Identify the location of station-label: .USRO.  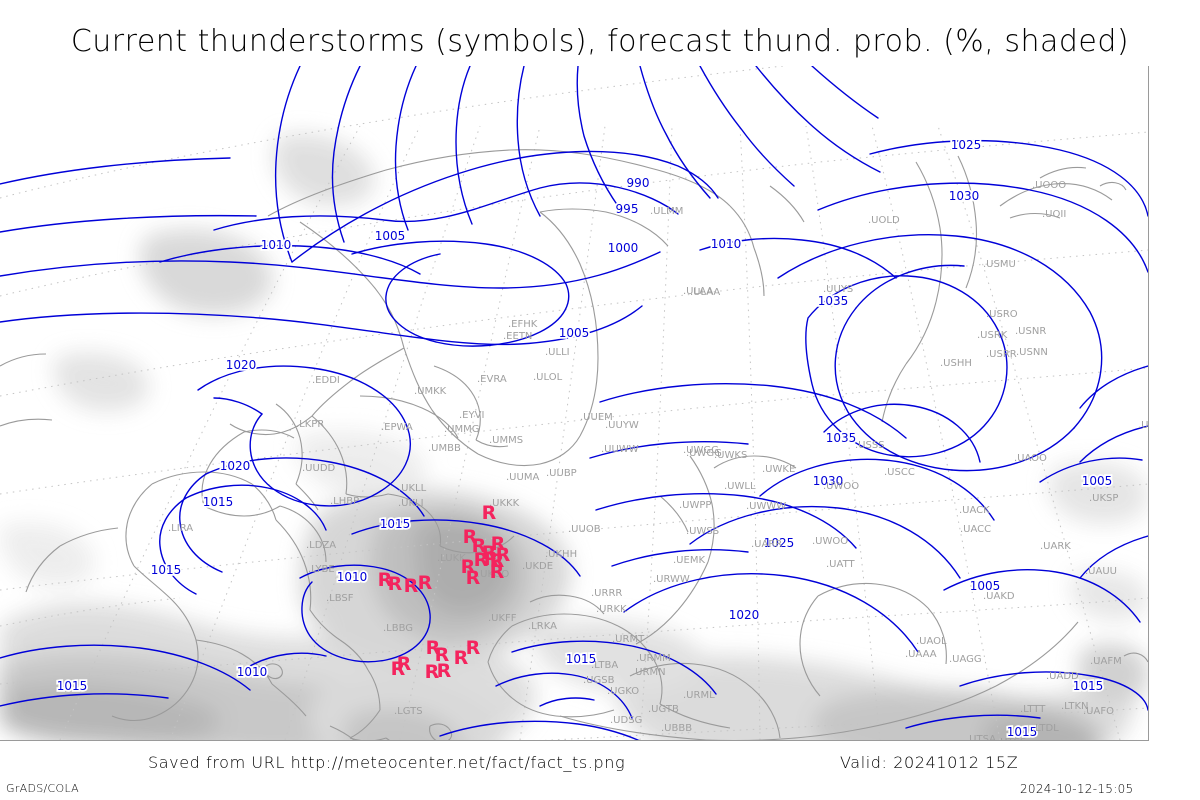
(1002, 314).